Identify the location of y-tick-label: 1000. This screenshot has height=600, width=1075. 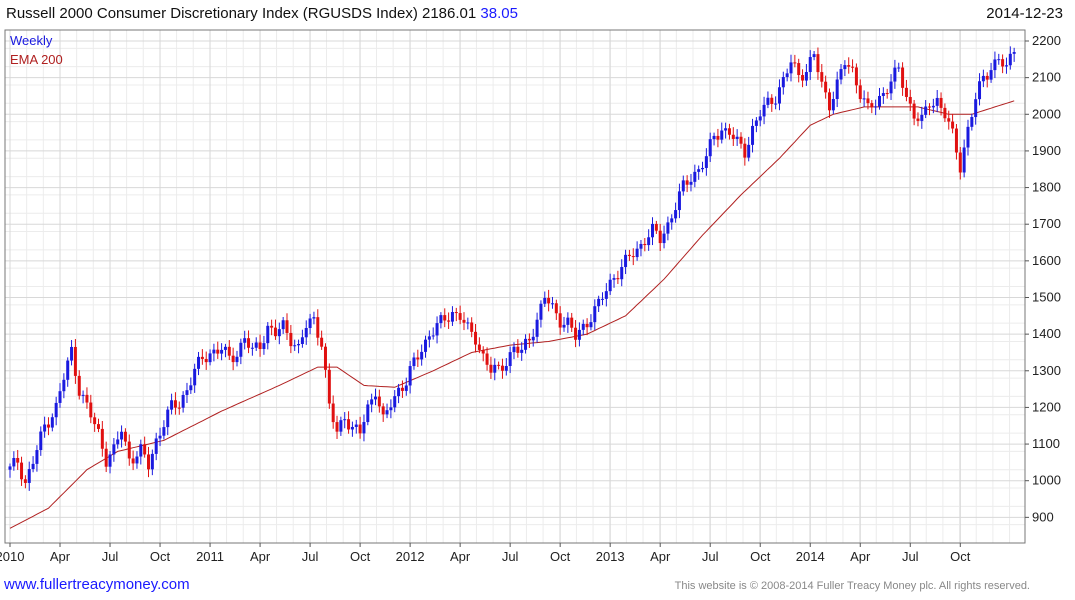
(1046, 480).